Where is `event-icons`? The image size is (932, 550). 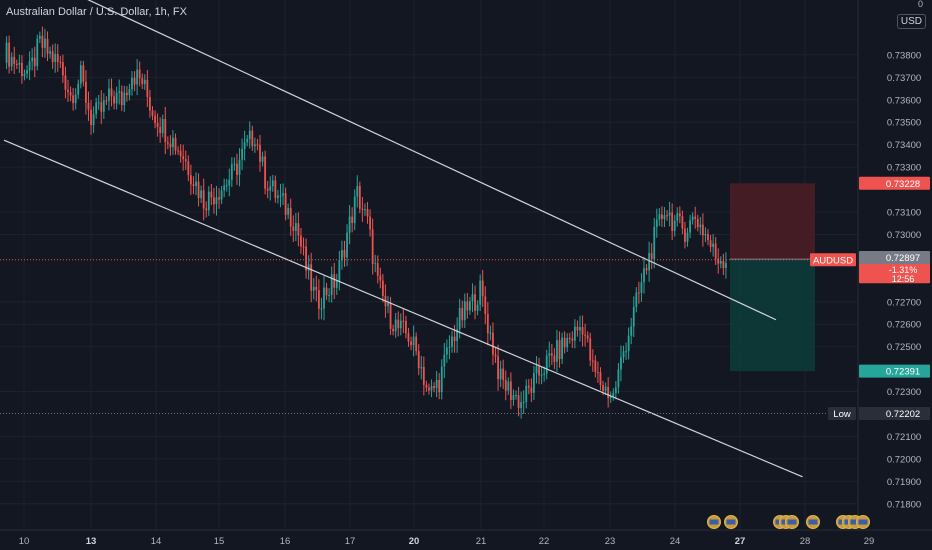
event-icons is located at coordinates (788, 522).